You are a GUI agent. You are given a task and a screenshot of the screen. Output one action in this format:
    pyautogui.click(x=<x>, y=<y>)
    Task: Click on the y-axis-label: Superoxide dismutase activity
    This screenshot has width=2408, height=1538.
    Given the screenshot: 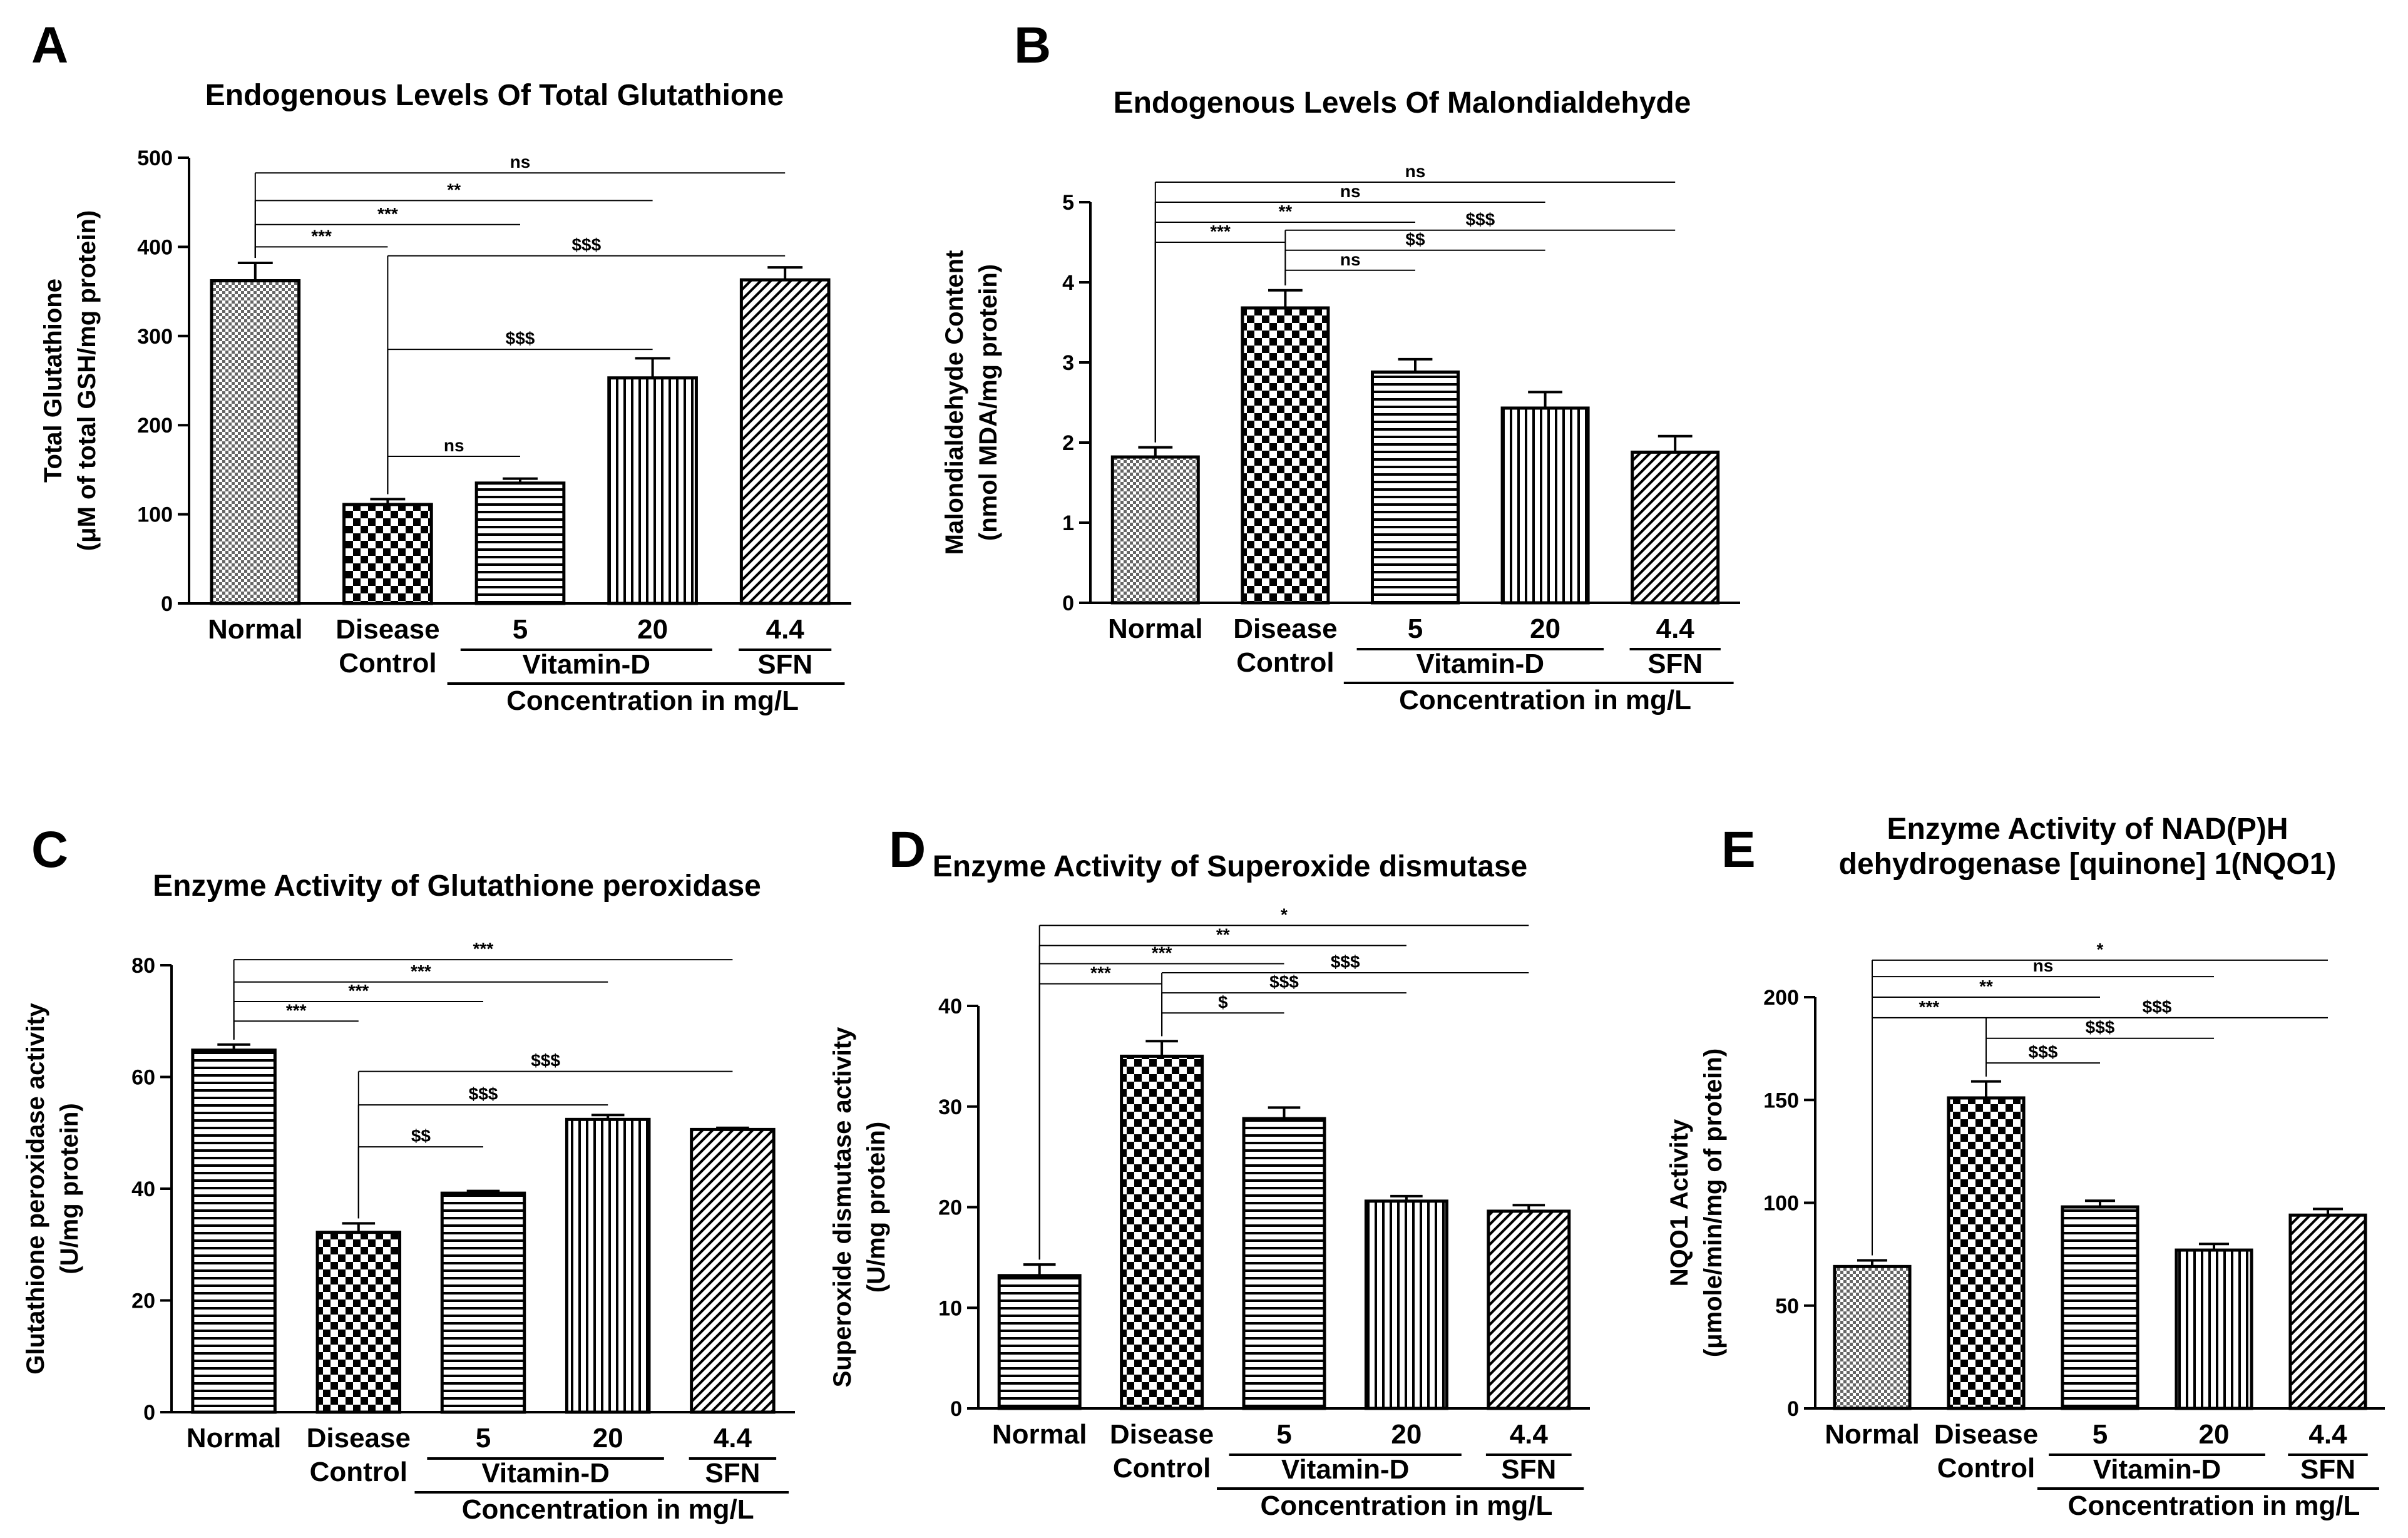 What is the action you would take?
    pyautogui.click(x=842, y=1208)
    